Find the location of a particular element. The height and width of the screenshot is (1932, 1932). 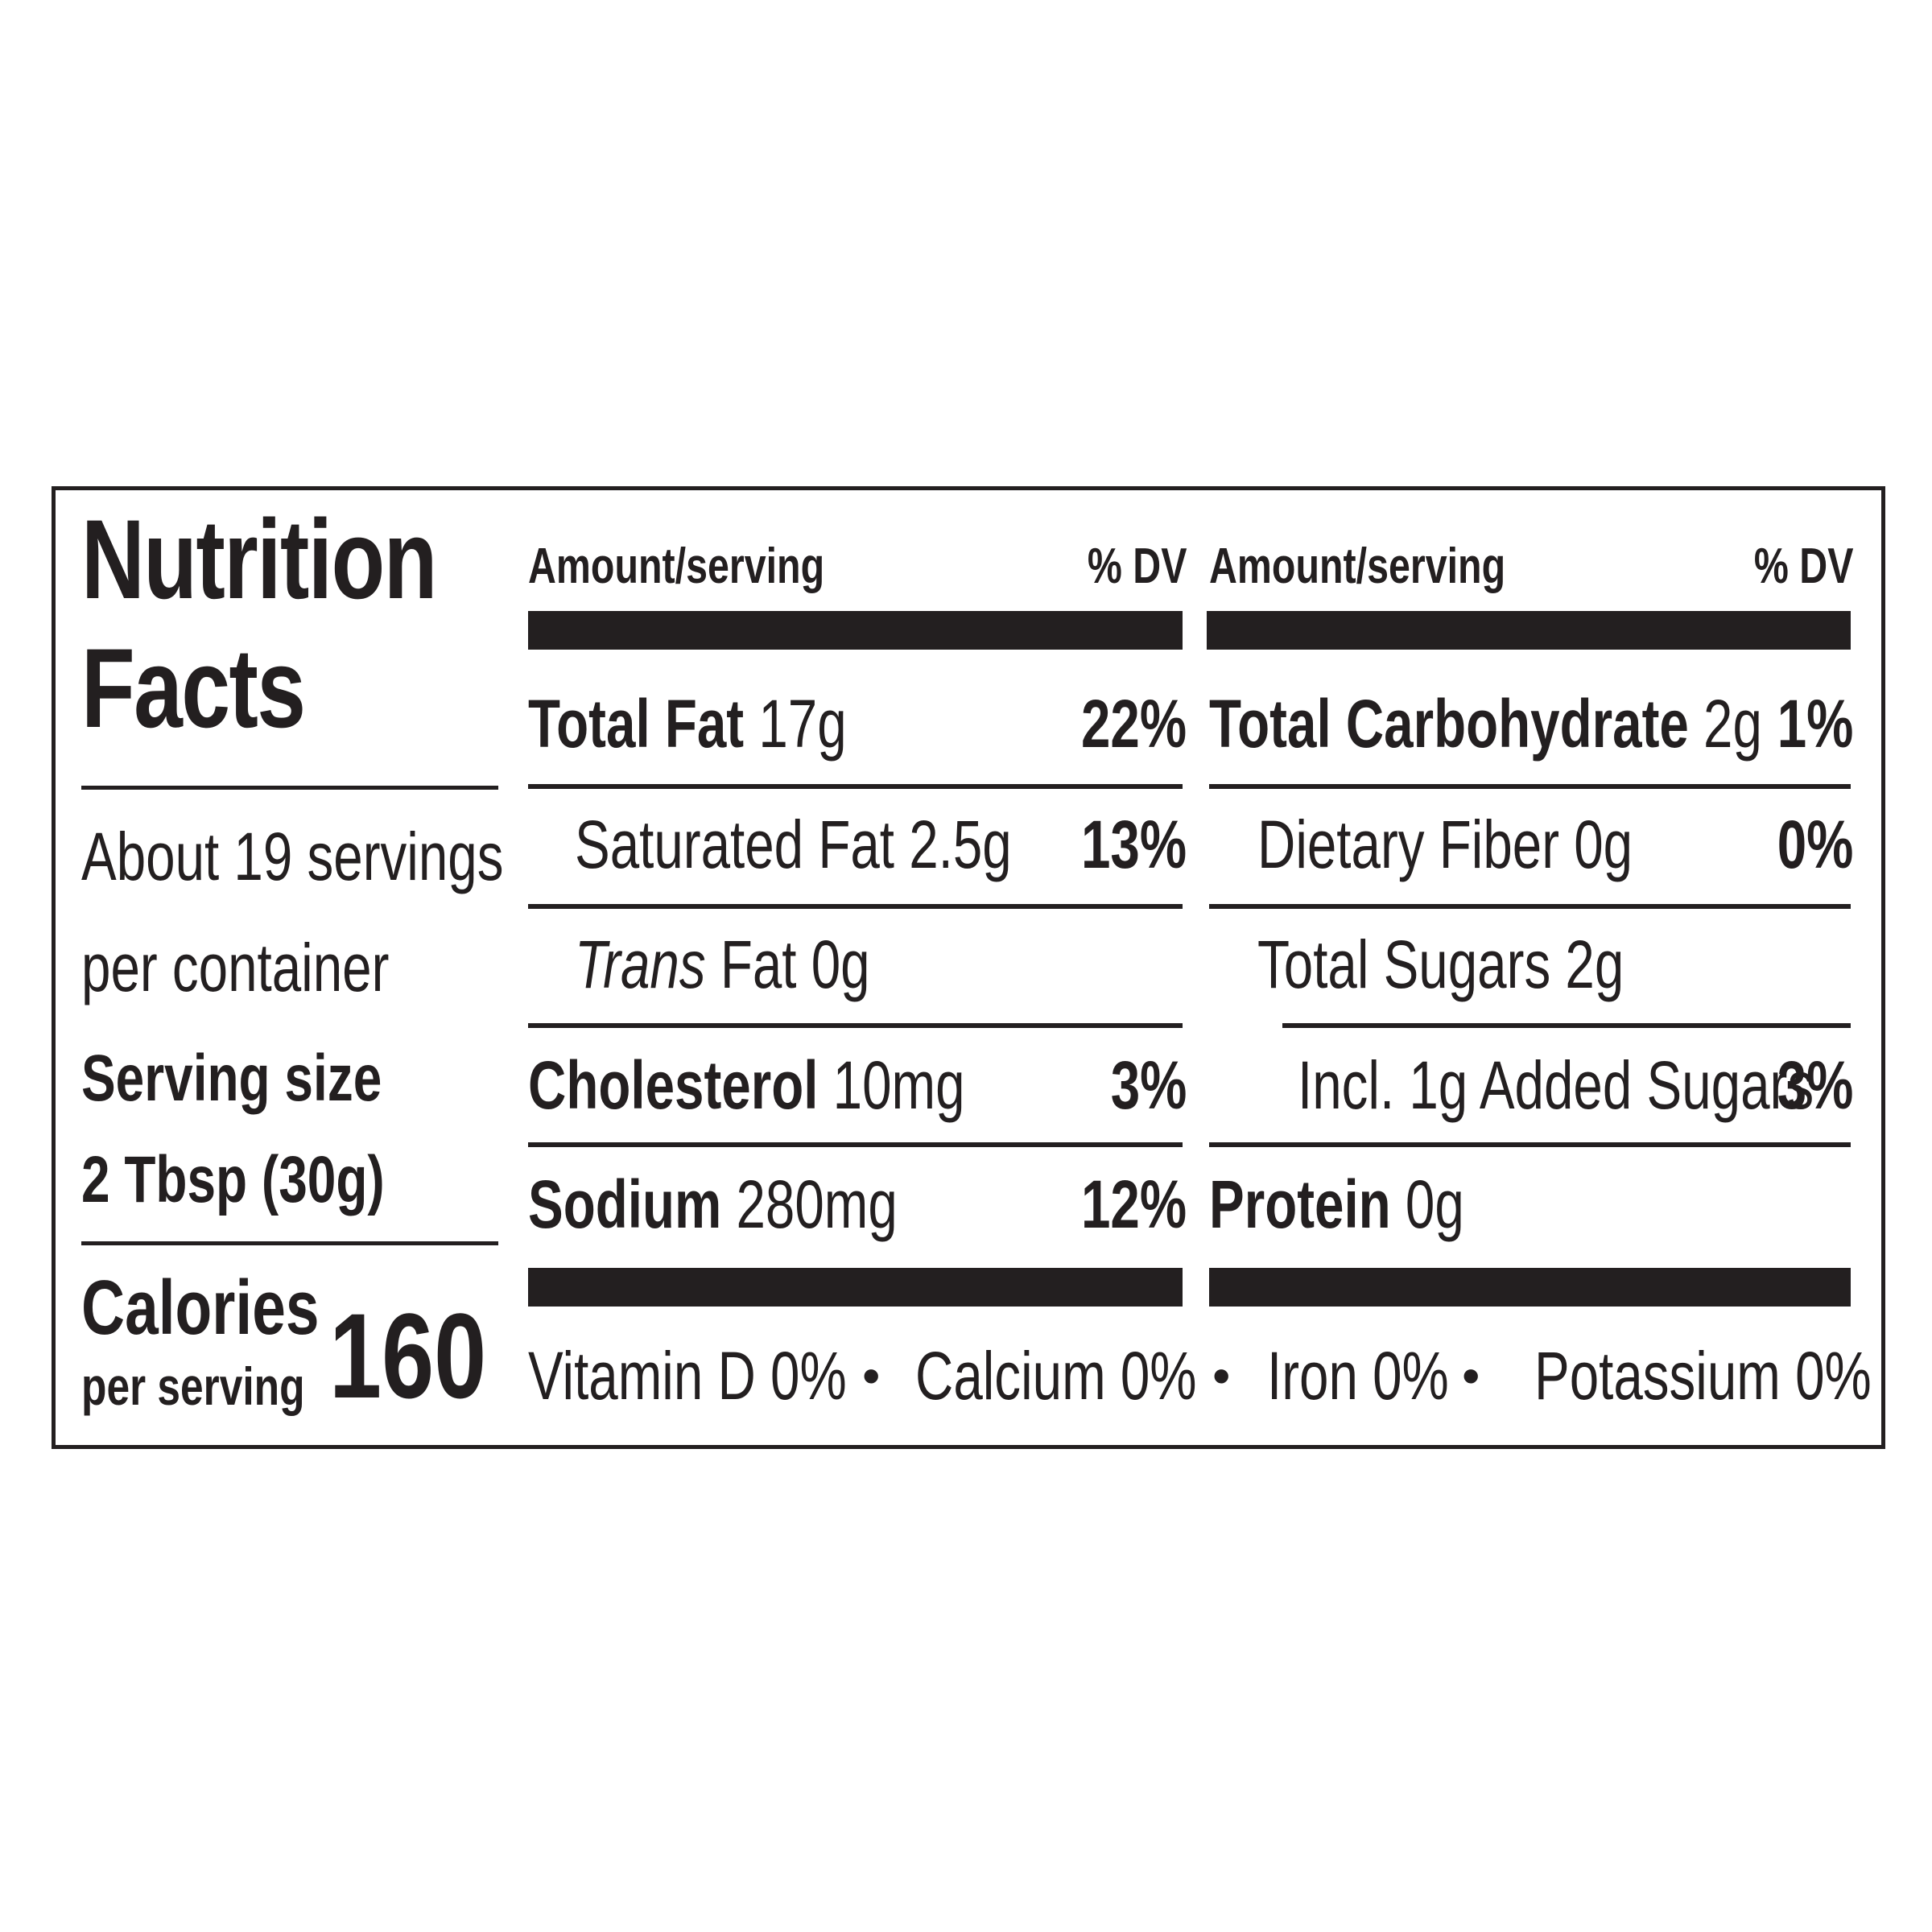

nutrient-name: Trans is located at coordinates (640, 965).